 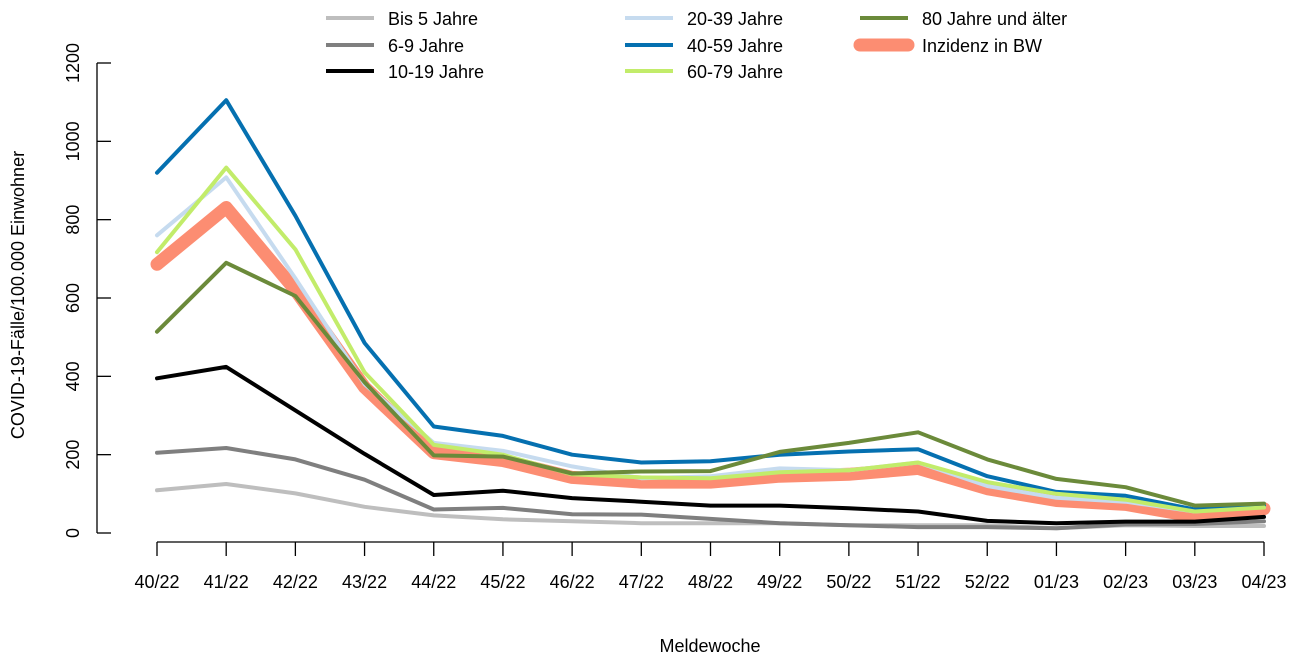 I want to click on x-tick-label: 49/22, so click(x=779, y=582).